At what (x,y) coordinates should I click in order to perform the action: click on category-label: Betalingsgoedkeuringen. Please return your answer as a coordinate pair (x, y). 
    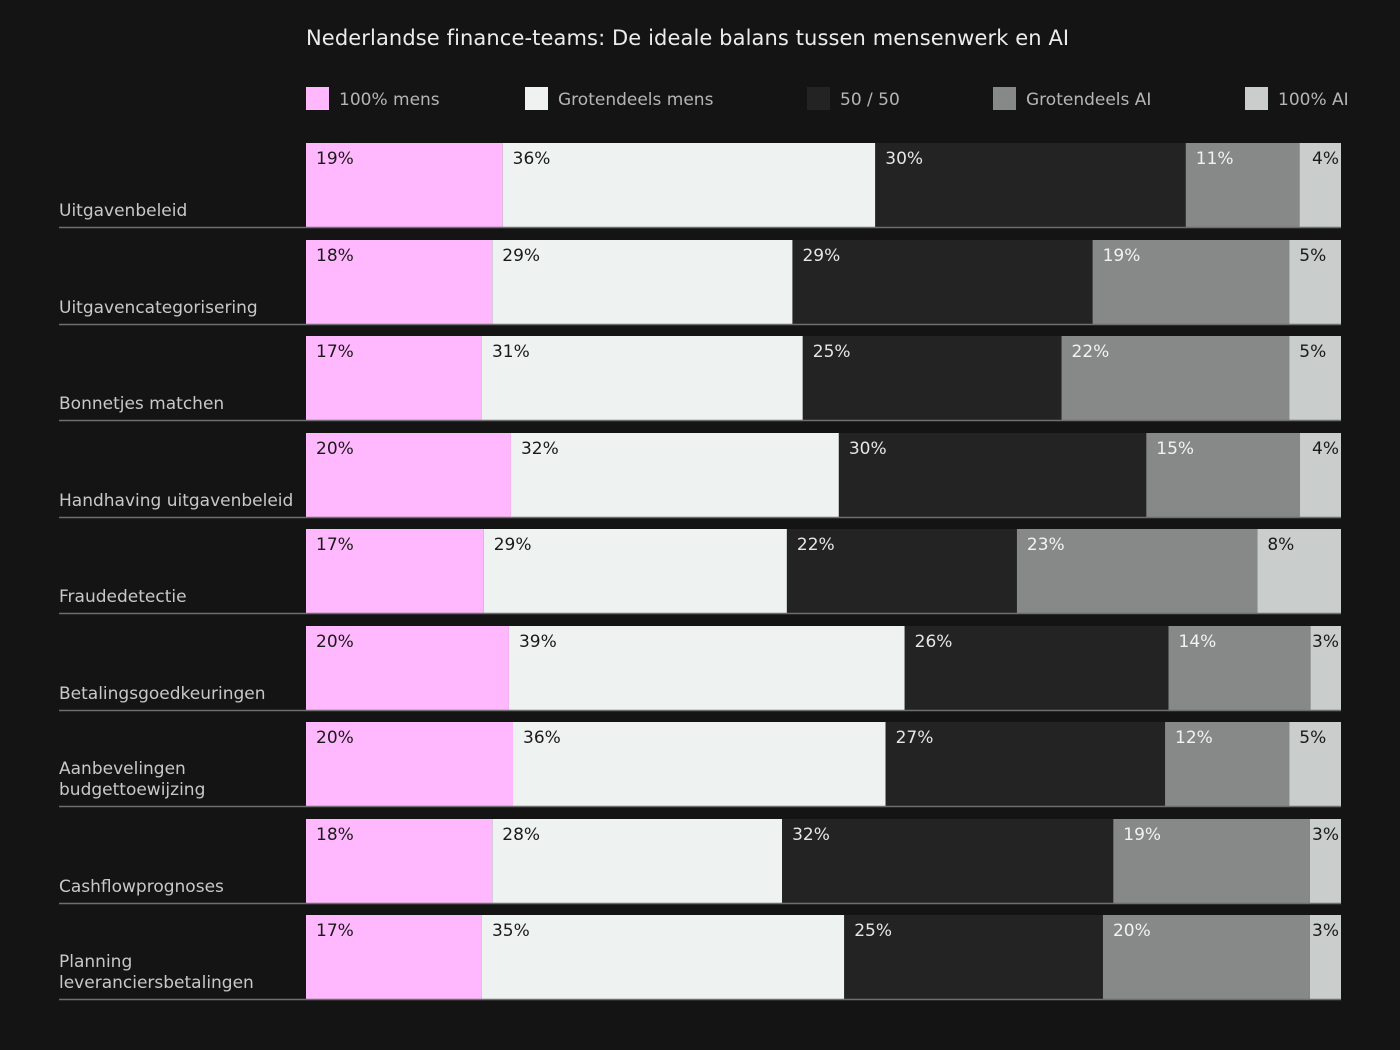
    Looking at the image, I should click on (162, 694).